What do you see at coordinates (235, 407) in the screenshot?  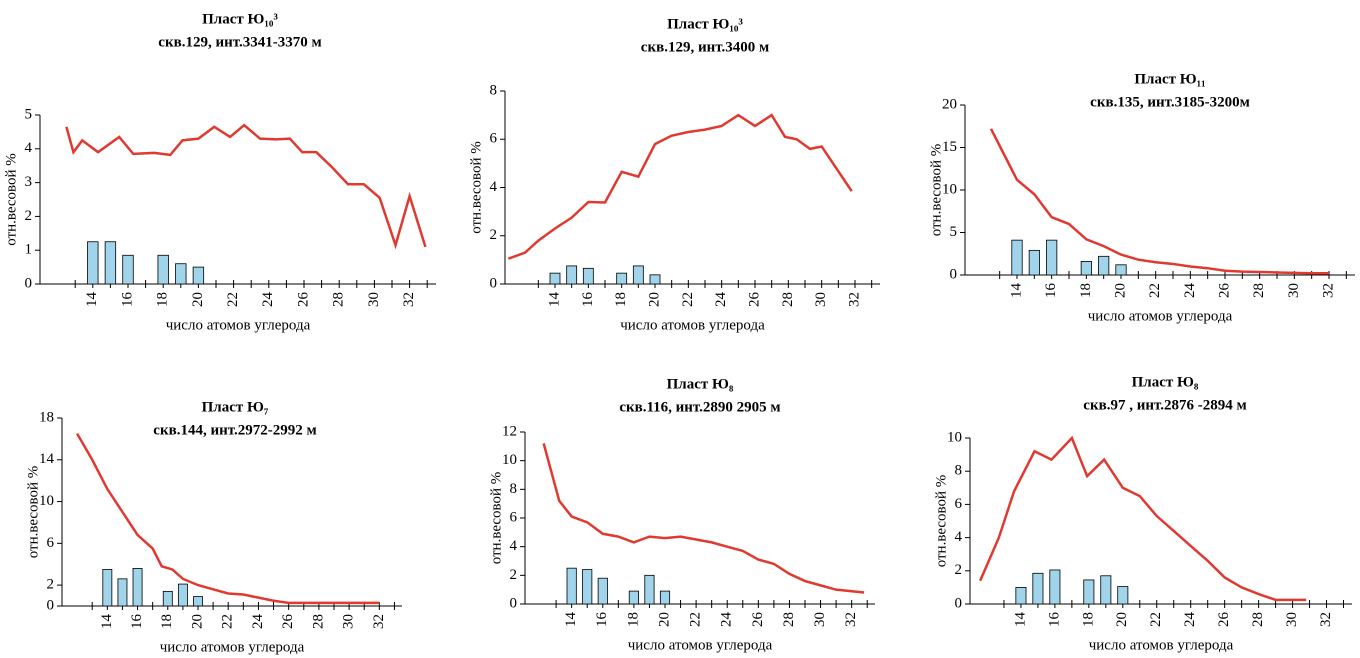 I see `chart-title: Пласт Ю₇` at bounding box center [235, 407].